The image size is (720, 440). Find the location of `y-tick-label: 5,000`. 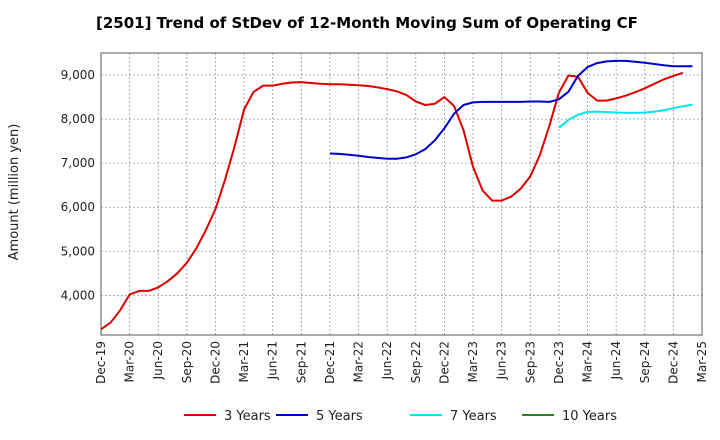

y-tick-label: 5,000 is located at coordinates (78, 251).